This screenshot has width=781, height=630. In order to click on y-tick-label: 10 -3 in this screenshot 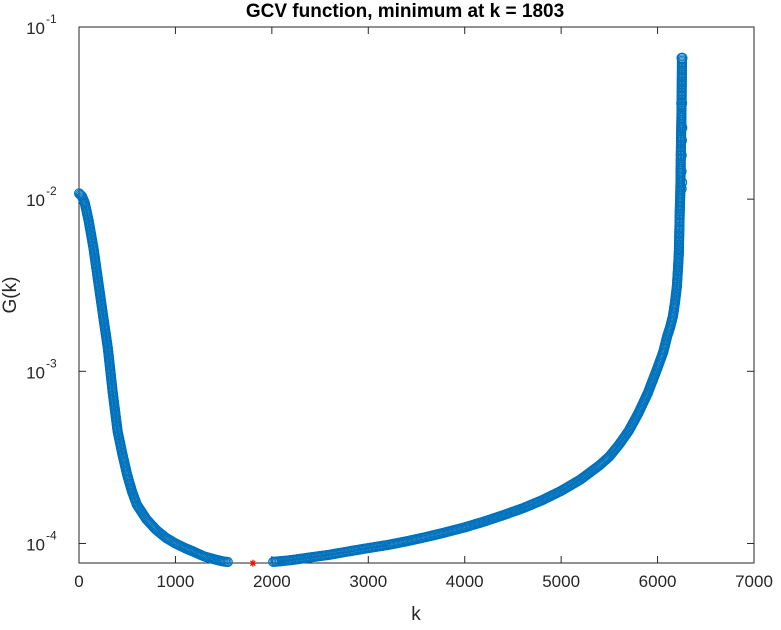, I will do `click(41, 369)`.